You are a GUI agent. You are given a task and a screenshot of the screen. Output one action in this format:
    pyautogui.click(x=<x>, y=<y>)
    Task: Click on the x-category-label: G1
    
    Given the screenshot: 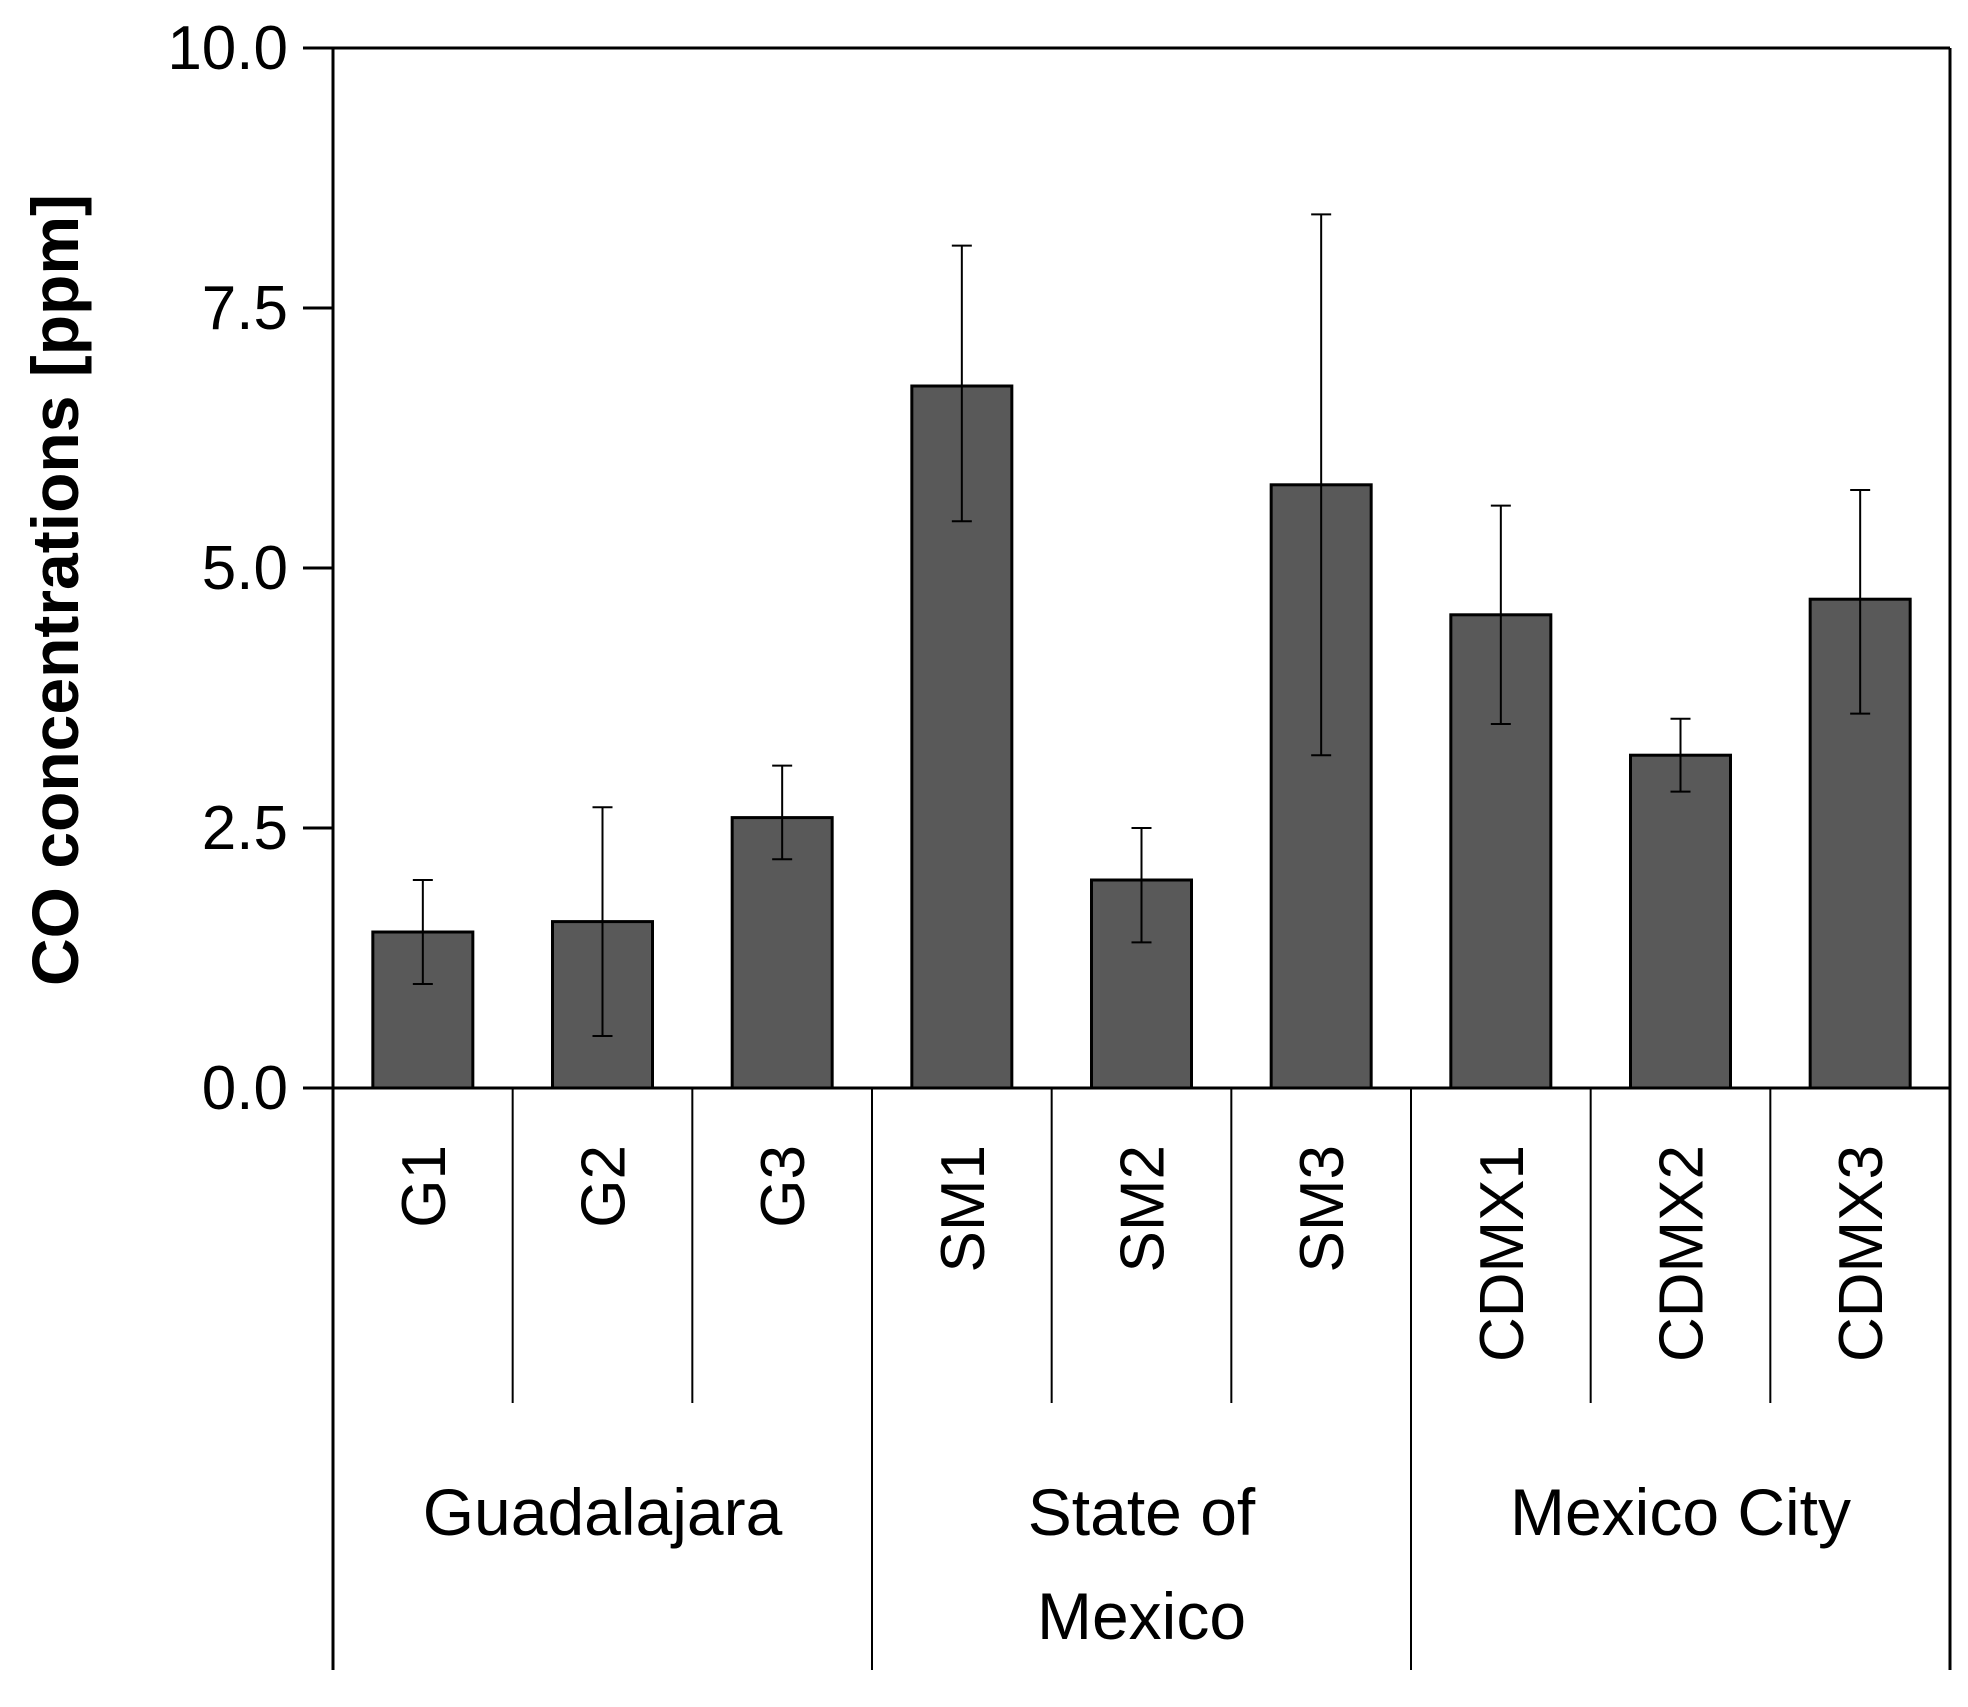 What is the action you would take?
    pyautogui.click(x=424, y=1186)
    